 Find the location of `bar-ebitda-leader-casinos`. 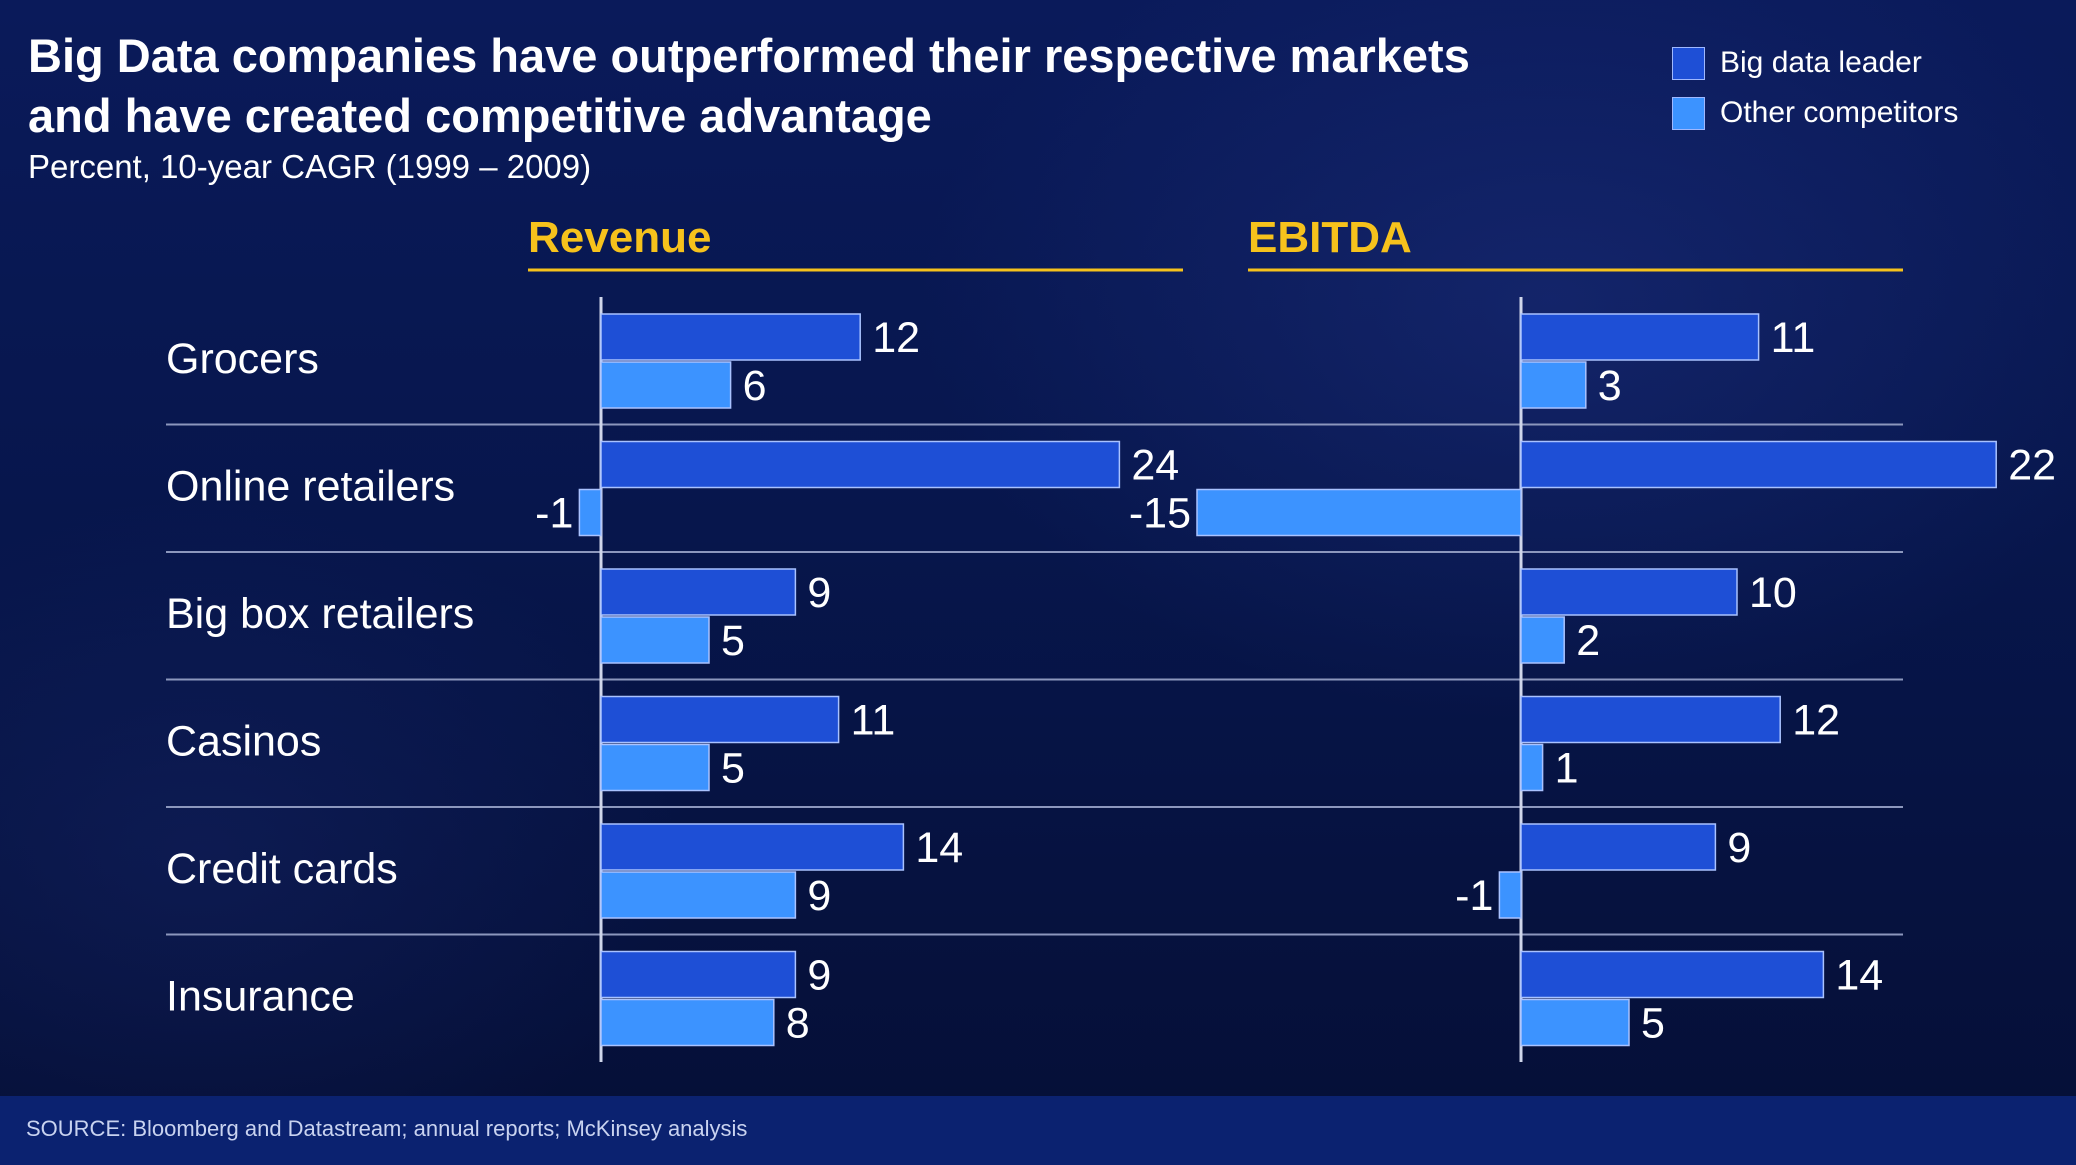

bar-ebitda-leader-casinos is located at coordinates (1650, 719).